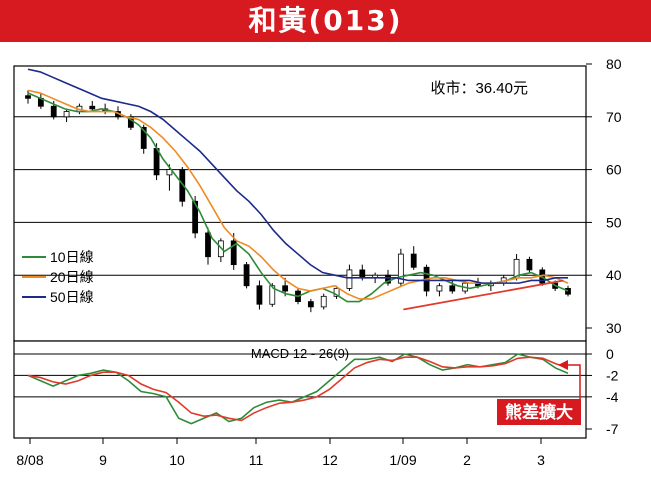  I want to click on macd-y-tick-label: 0, so click(610, 354).